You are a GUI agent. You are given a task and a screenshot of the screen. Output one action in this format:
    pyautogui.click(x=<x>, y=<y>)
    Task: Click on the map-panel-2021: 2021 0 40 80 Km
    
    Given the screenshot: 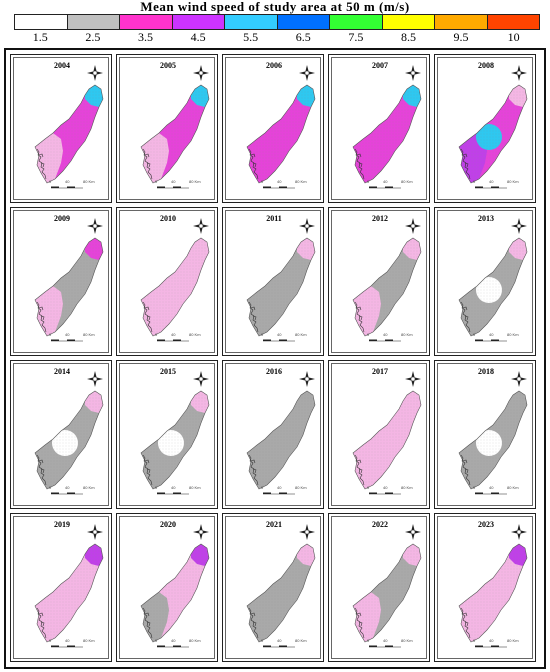 What is the action you would take?
    pyautogui.click(x=273, y=587)
    